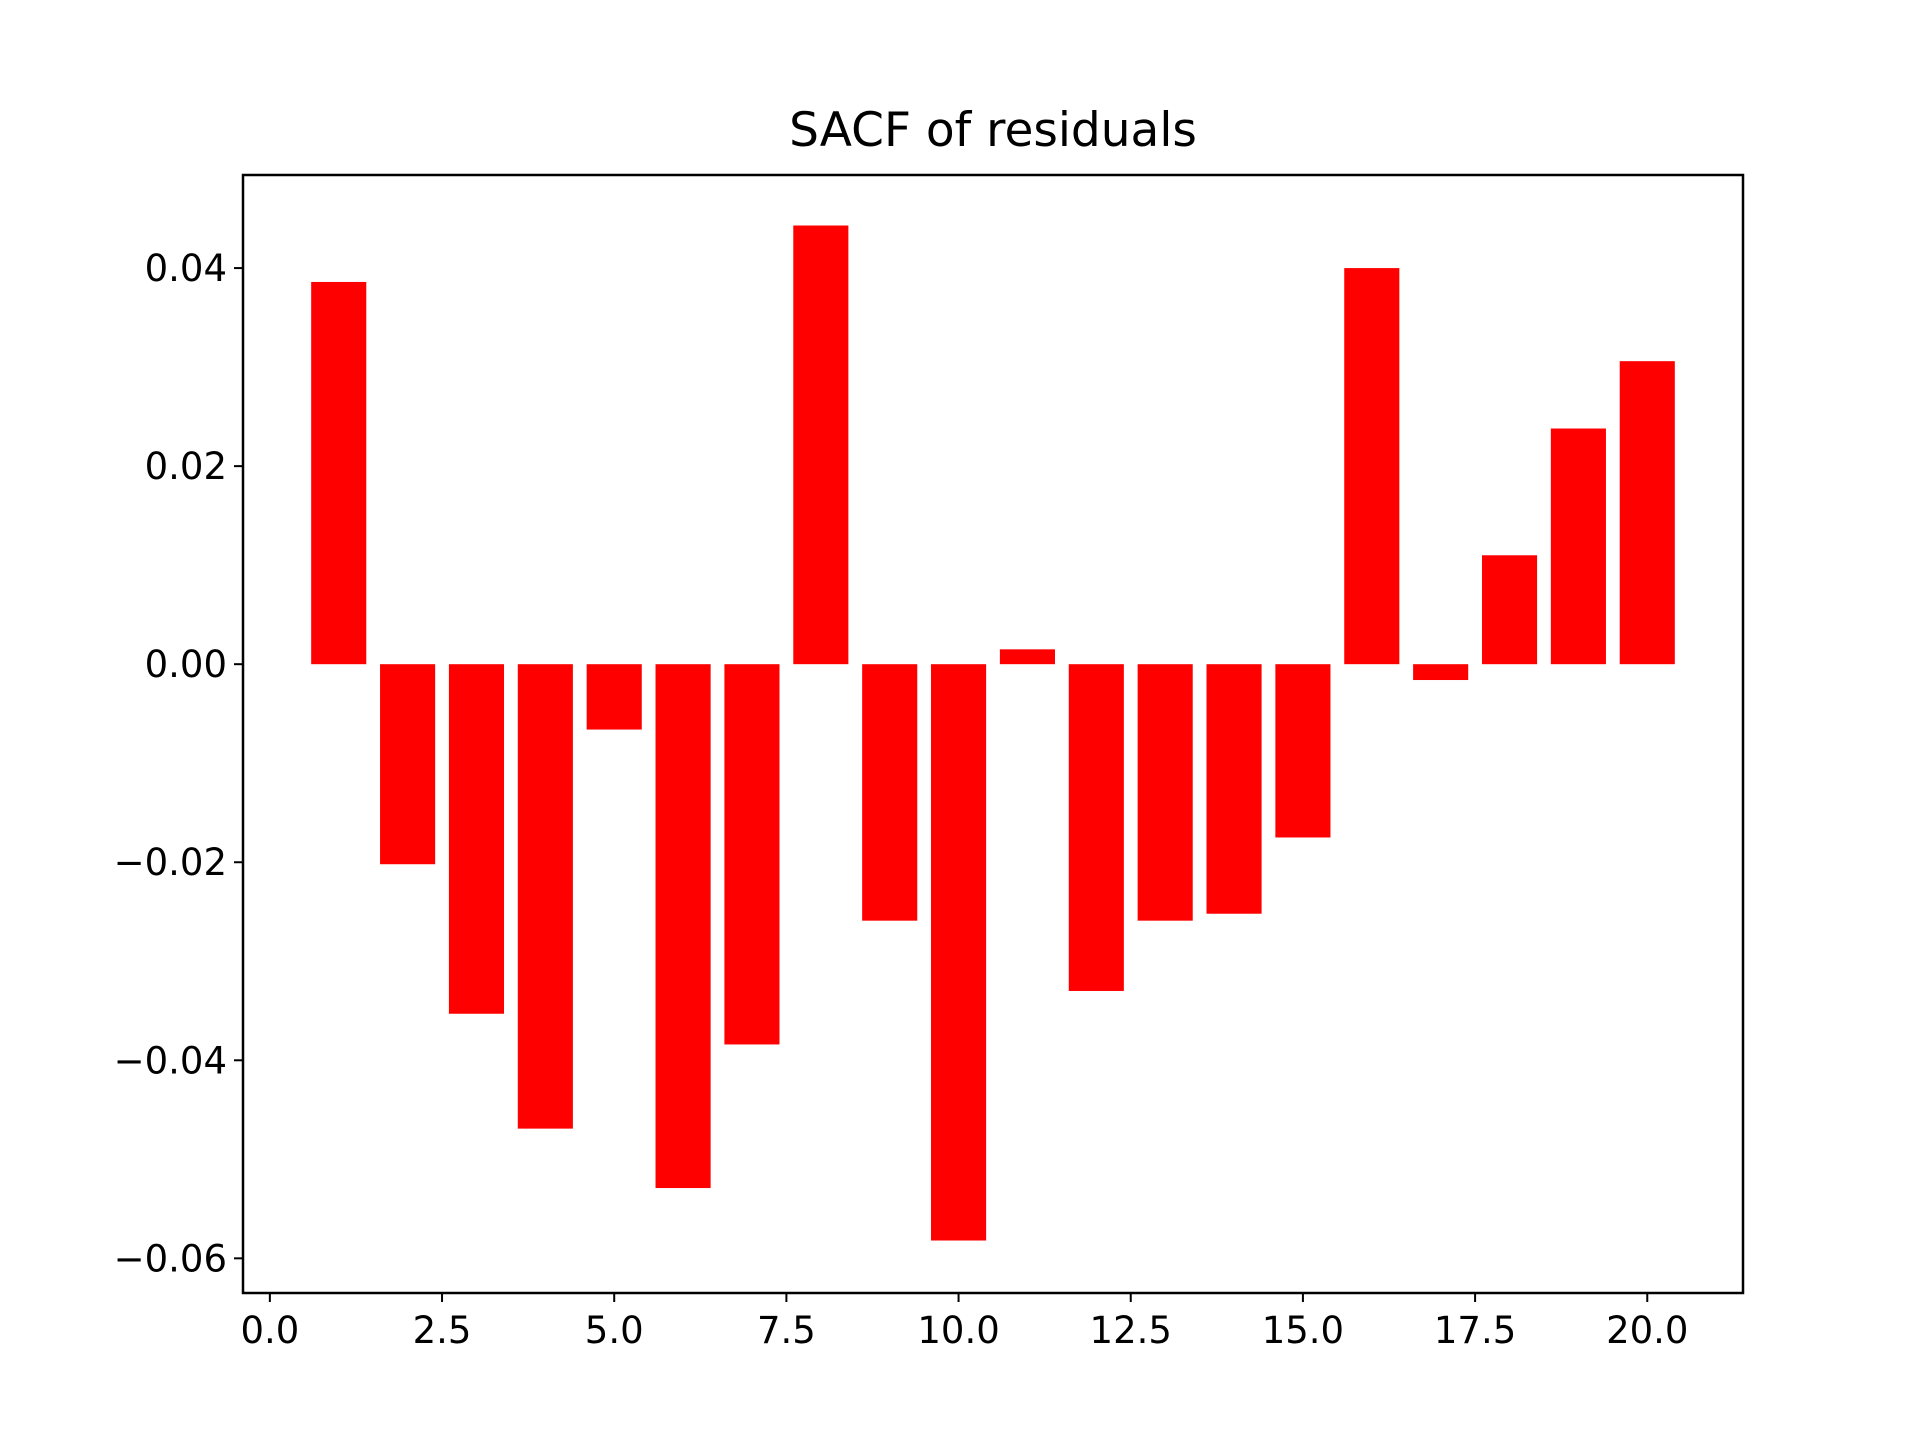 Image resolution: width=1920 pixels, height=1440 pixels. What do you see at coordinates (1131, 1330) in the screenshot?
I see `x-tick-label: 12.5` at bounding box center [1131, 1330].